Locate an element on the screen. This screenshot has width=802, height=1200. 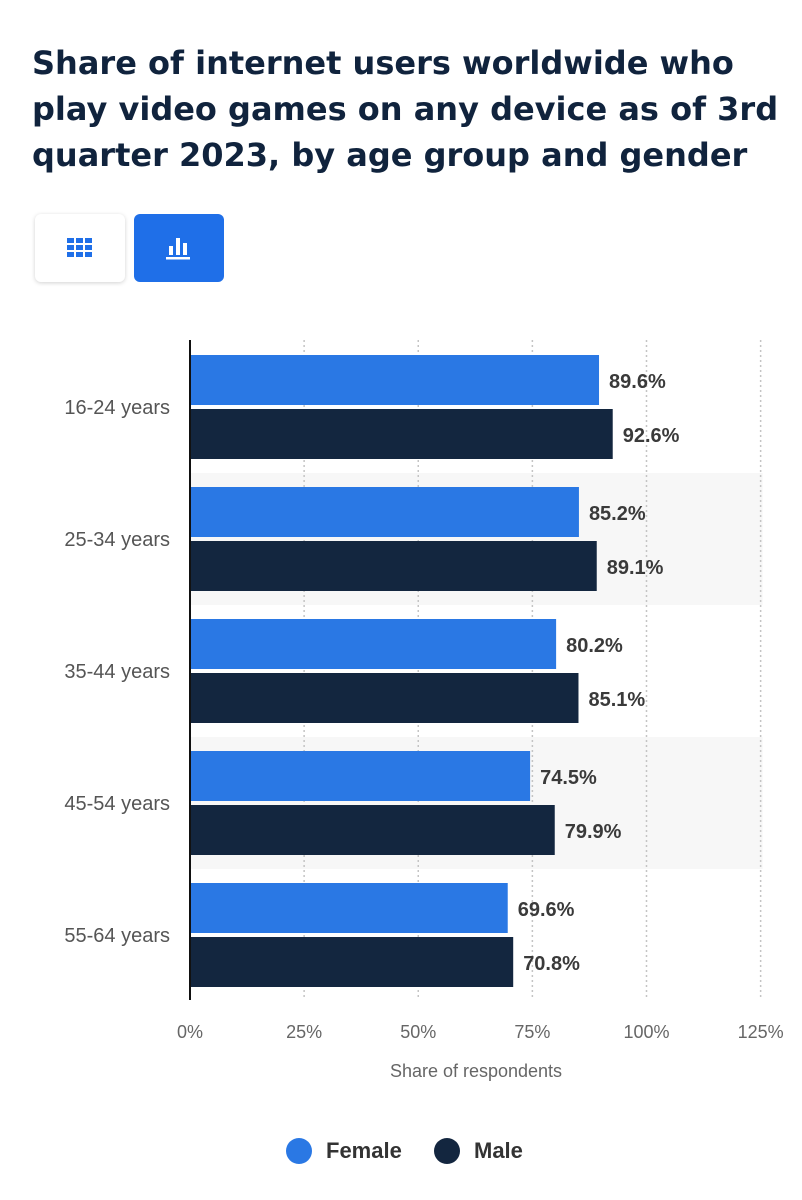
legend-label-female: Female is located at coordinates (364, 1150).